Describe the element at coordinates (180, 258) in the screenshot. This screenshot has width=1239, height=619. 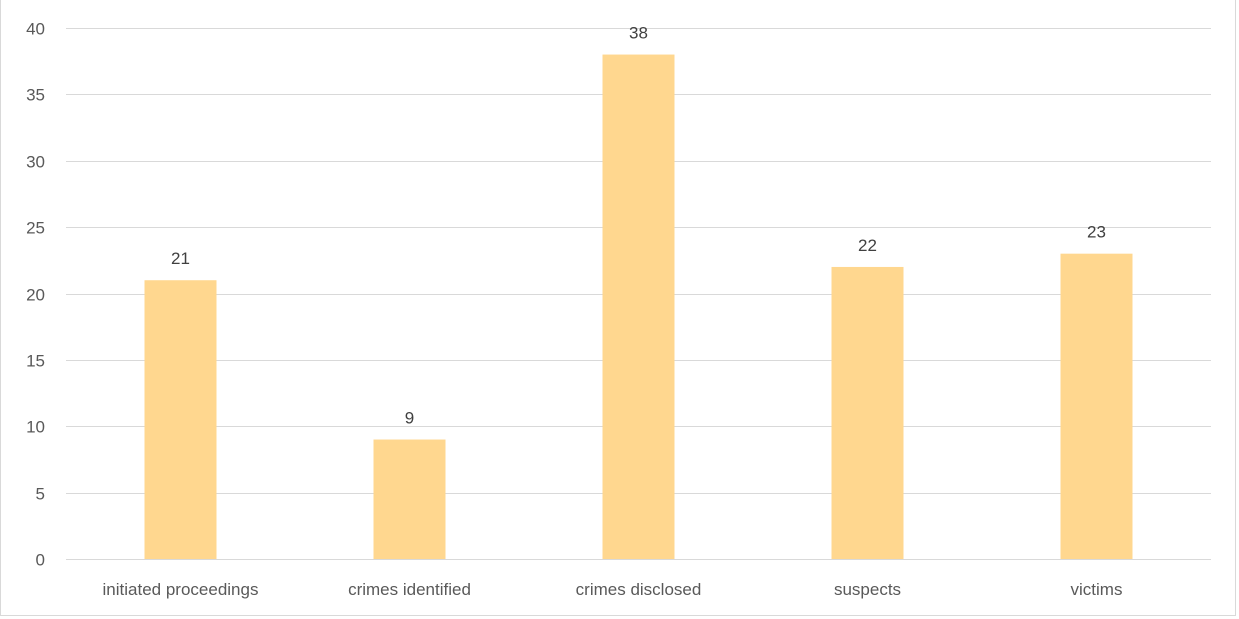
I see `data-label: 21` at that location.